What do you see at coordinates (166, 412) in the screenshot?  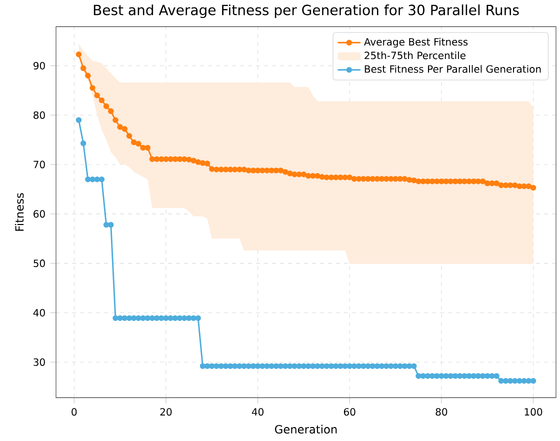 I see `x-tick-label: 20` at bounding box center [166, 412].